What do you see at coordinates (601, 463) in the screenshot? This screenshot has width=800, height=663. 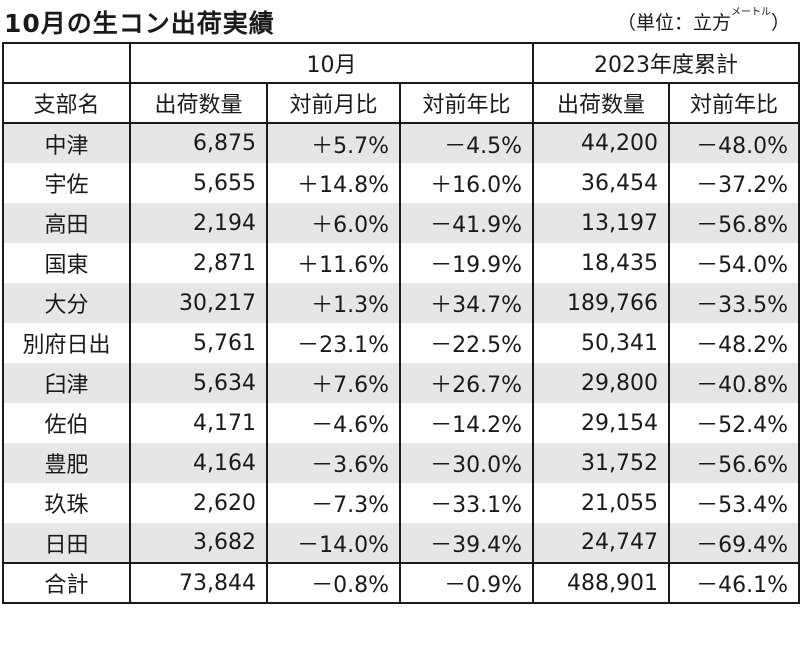 I see `cell-ytd-qty: 31,752` at bounding box center [601, 463].